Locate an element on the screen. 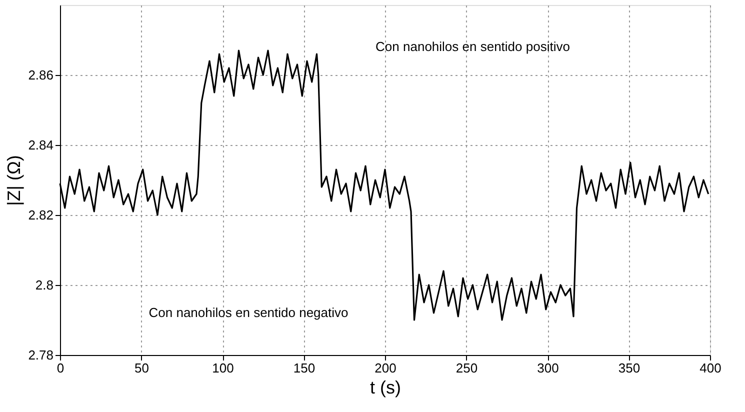 This screenshot has width=745, height=412. y-tick-label: 2.86 is located at coordinates (41, 75).